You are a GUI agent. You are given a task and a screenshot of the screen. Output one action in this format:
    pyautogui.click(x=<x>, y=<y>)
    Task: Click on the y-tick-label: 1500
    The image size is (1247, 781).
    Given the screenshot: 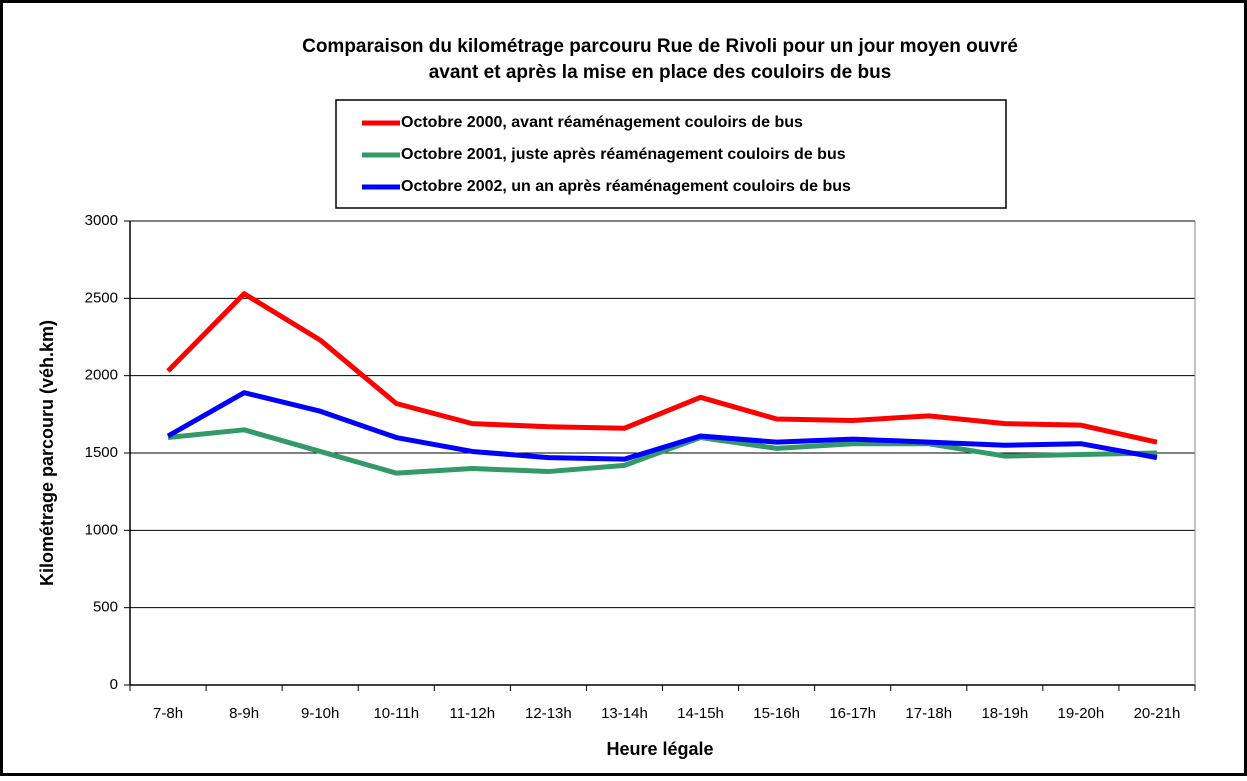 What is the action you would take?
    pyautogui.click(x=101, y=452)
    